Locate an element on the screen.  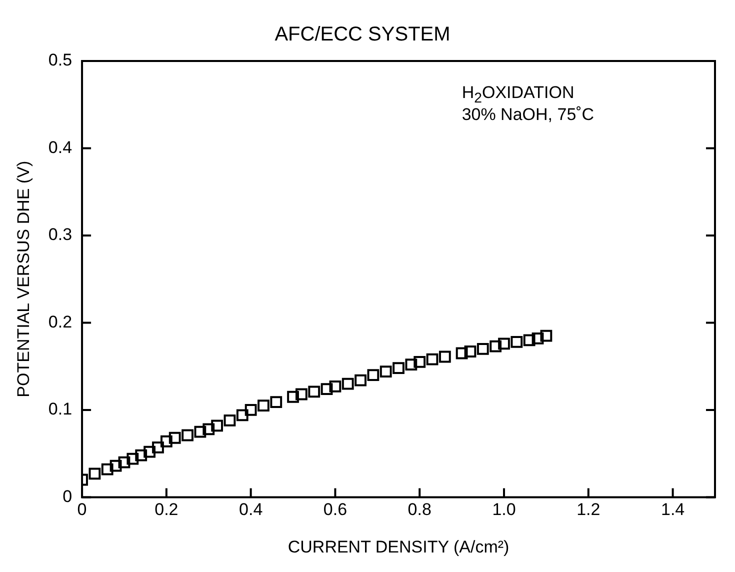
y-tick-label: 0.3 is located at coordinates (60, 234).